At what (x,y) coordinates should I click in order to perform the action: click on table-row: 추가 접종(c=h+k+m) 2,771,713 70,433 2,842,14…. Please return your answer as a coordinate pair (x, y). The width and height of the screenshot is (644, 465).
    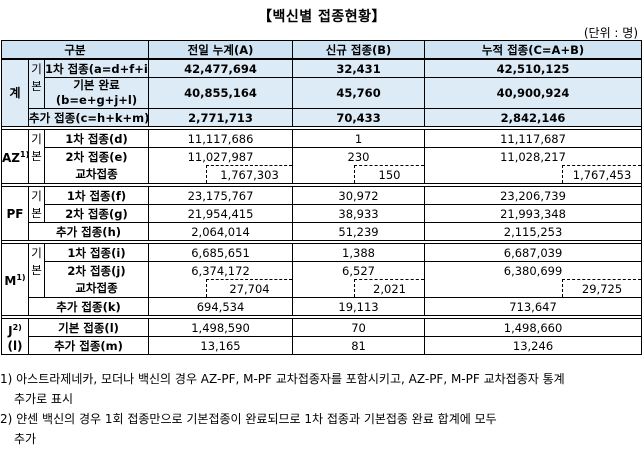
    Looking at the image, I should click on (322, 117).